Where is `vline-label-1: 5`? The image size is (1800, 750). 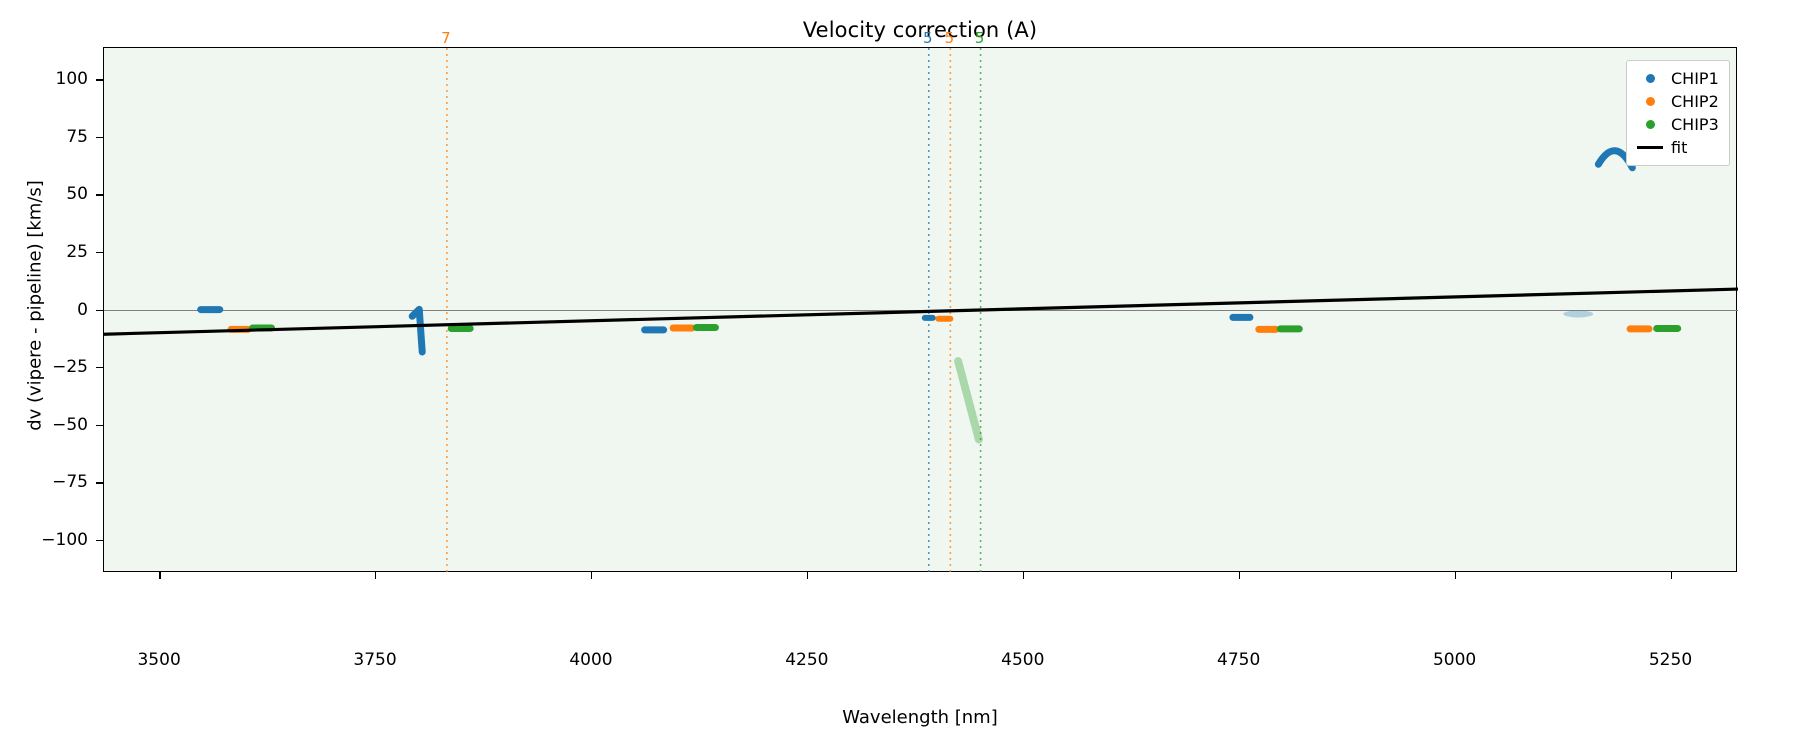 vline-label-1: 5 is located at coordinates (927, 38).